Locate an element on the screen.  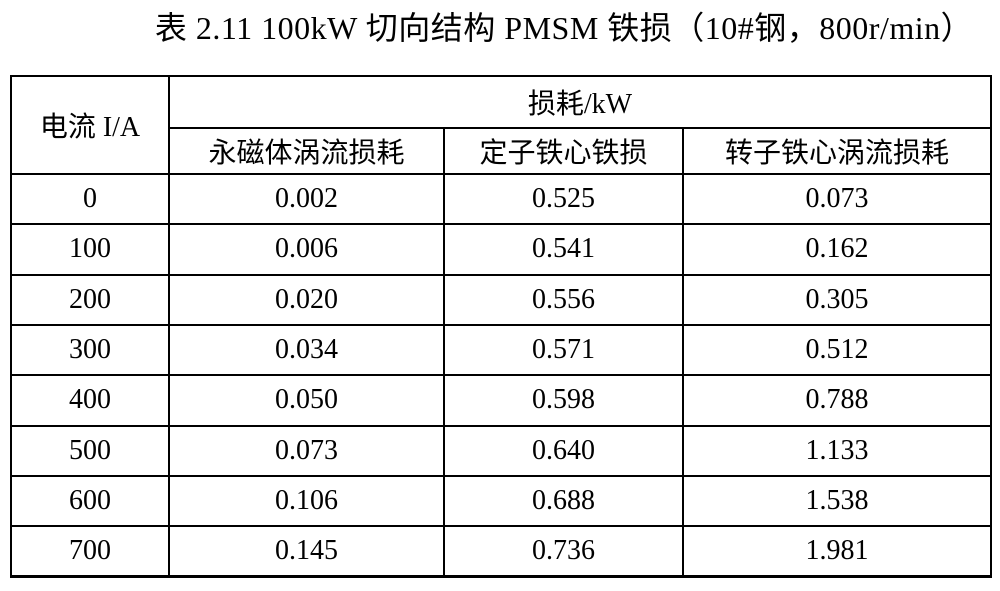
cell-pm-eddy-loss: 0.006 is located at coordinates (306, 249).